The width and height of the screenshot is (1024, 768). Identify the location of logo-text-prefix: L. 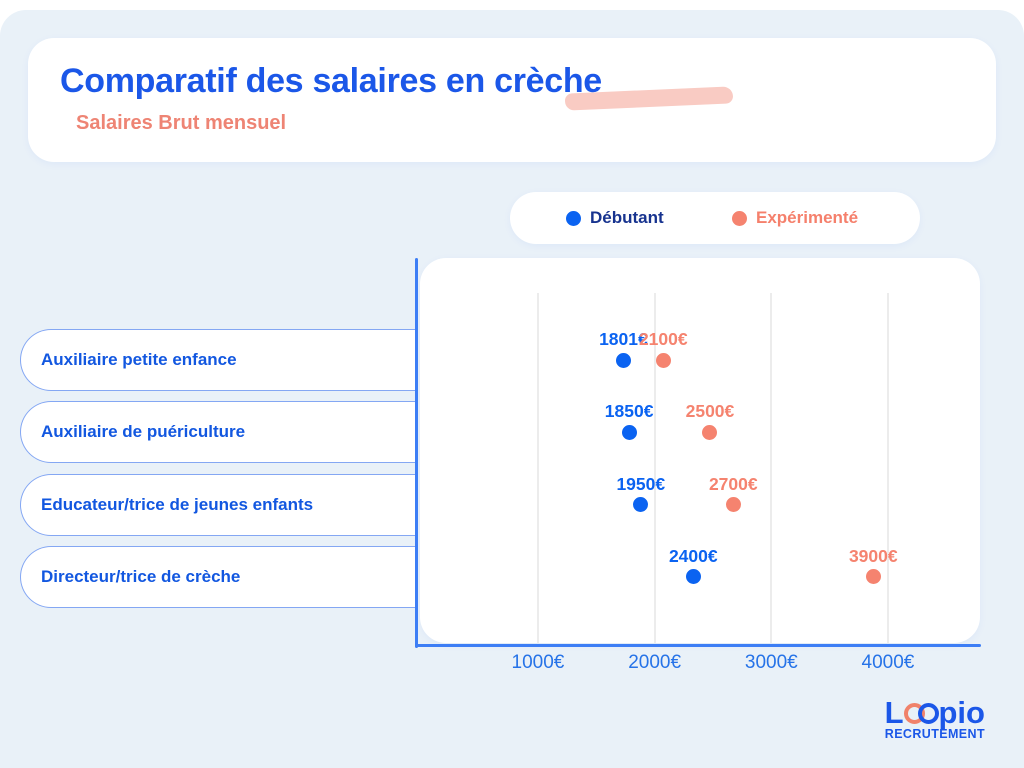
(894, 712).